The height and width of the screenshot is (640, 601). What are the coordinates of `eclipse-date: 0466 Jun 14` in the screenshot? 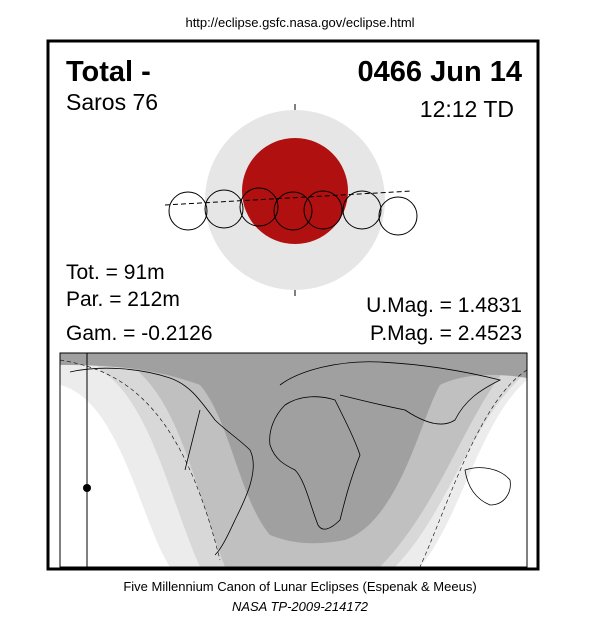 It's located at (440, 72).